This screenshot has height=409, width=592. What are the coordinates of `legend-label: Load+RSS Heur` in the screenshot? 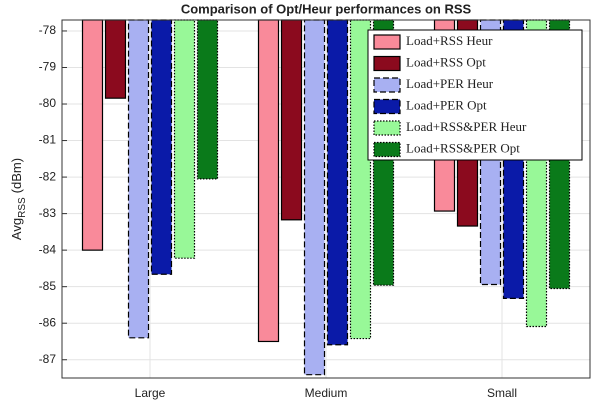 It's located at (449, 40).